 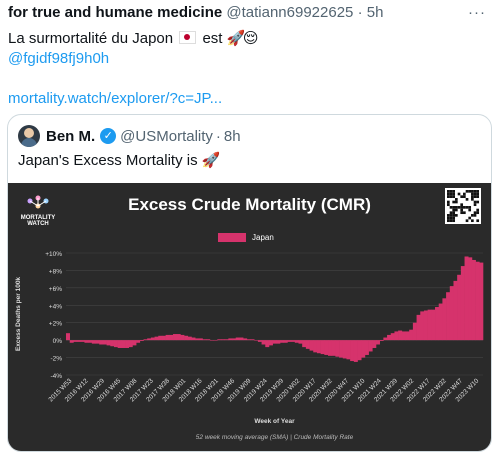 What do you see at coordinates (290, 12) in the screenshot?
I see `author-handle: @tatiann69922625` at bounding box center [290, 12].